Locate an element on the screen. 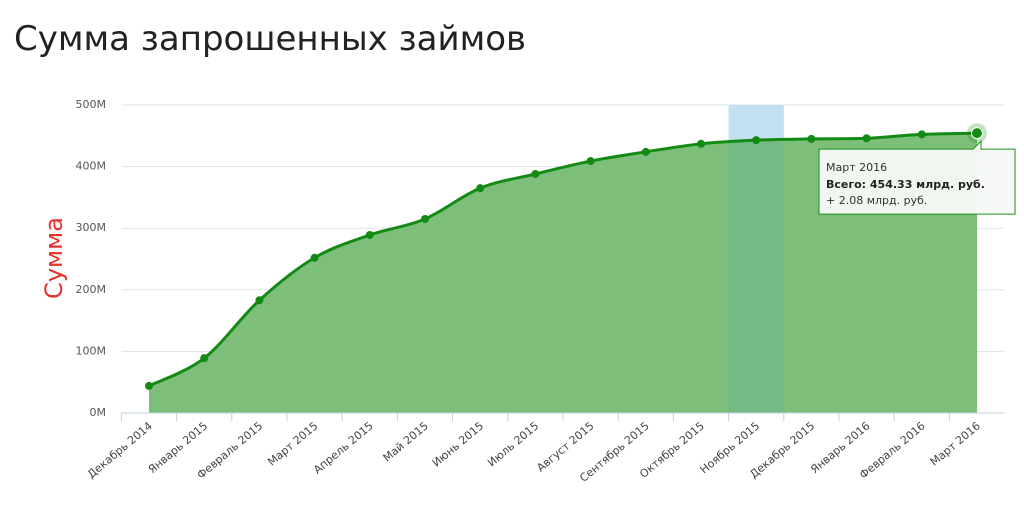 The height and width of the screenshot is (513, 1024). tooltip-box is located at coordinates (917, 177).